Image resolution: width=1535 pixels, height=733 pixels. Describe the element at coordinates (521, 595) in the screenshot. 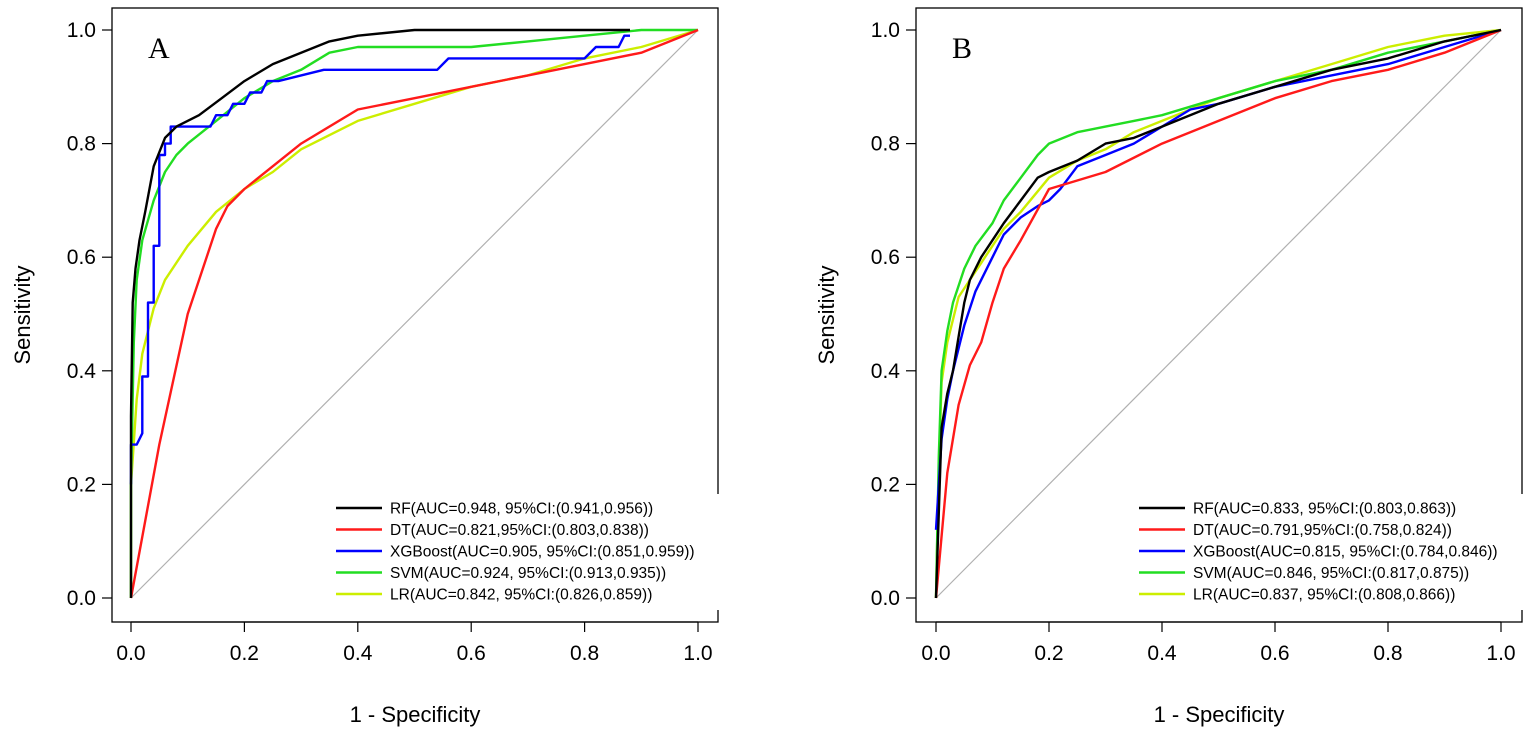

I see `legend-entry-lr: LR(AUC=0.842, 95%CI:(0.826,0.859))` at that location.